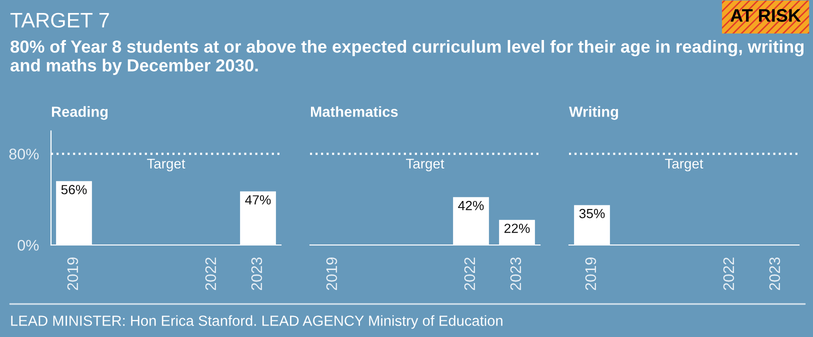 The width and height of the screenshot is (813, 337). Describe the element at coordinates (24, 154) in the screenshot. I see `y-tick-label: 80%` at that location.